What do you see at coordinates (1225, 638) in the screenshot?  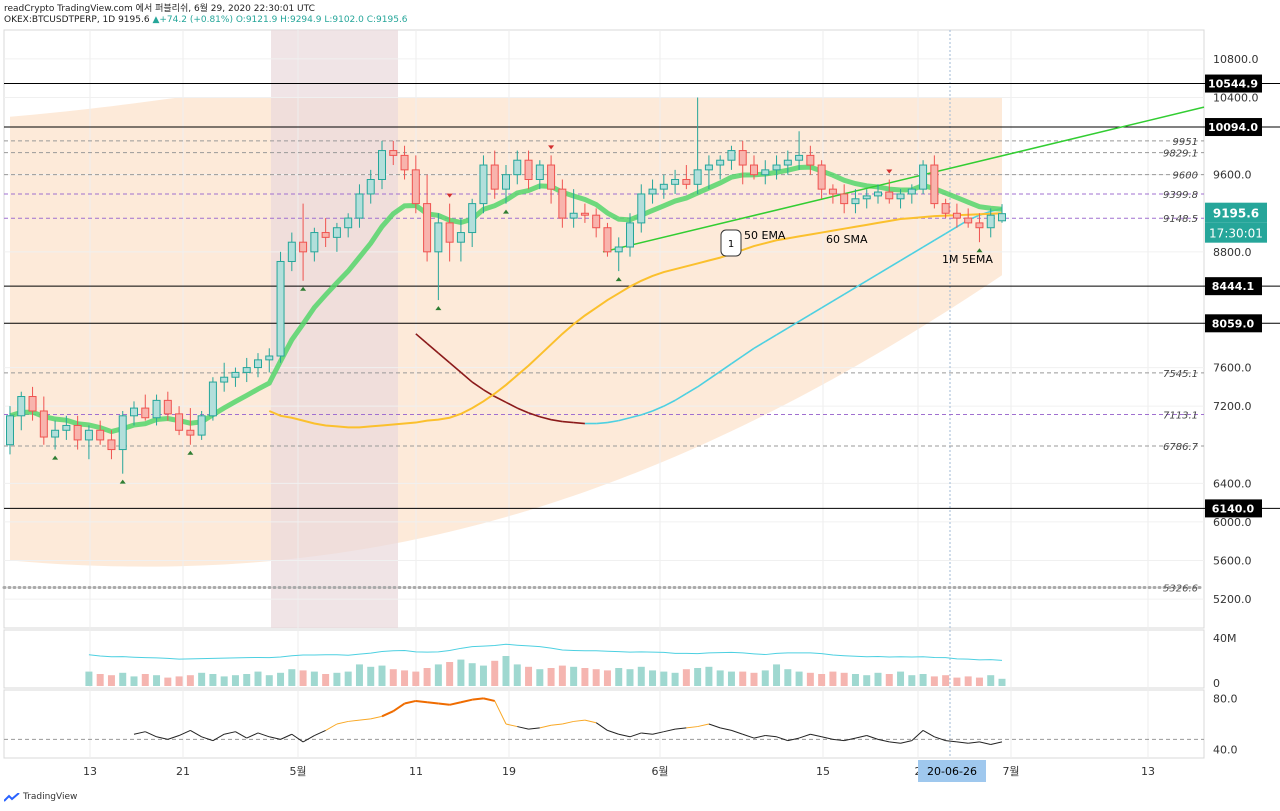 I see `volume-tick-label: 40M` at bounding box center [1225, 638].